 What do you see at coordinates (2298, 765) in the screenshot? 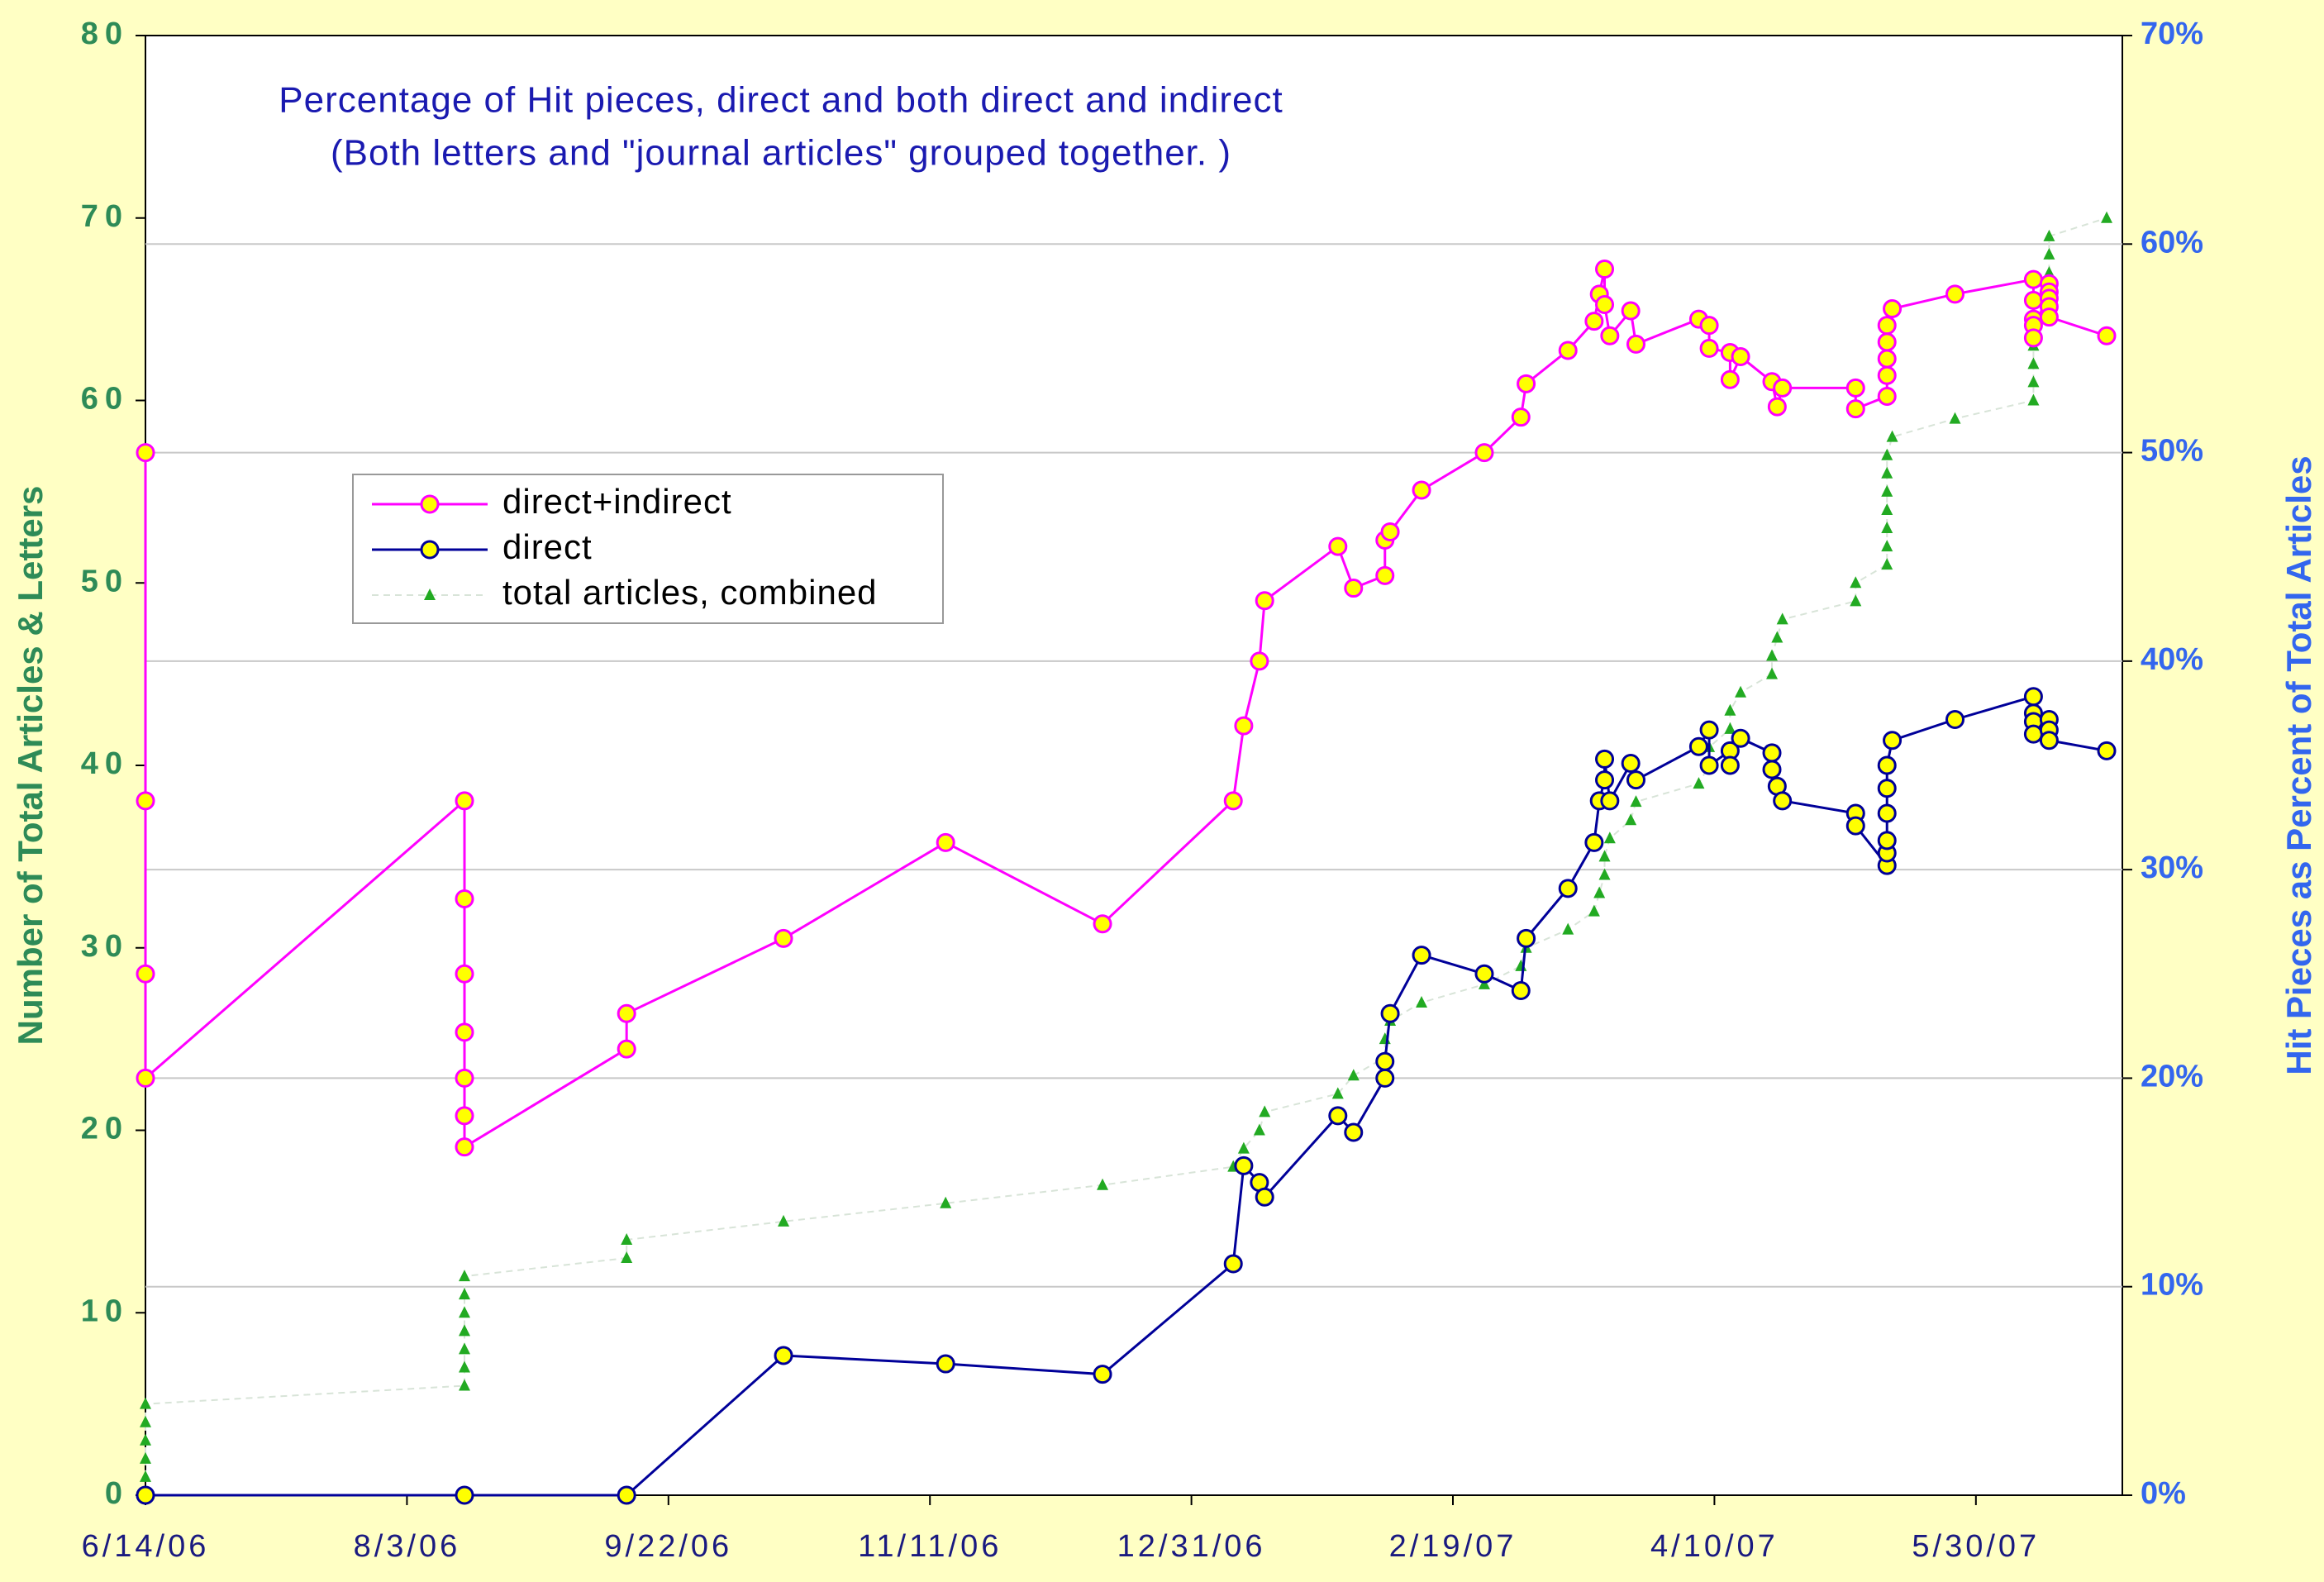
I see `y2-axis-label: Hit Pieces as Percent of Total Articles` at bounding box center [2298, 765].